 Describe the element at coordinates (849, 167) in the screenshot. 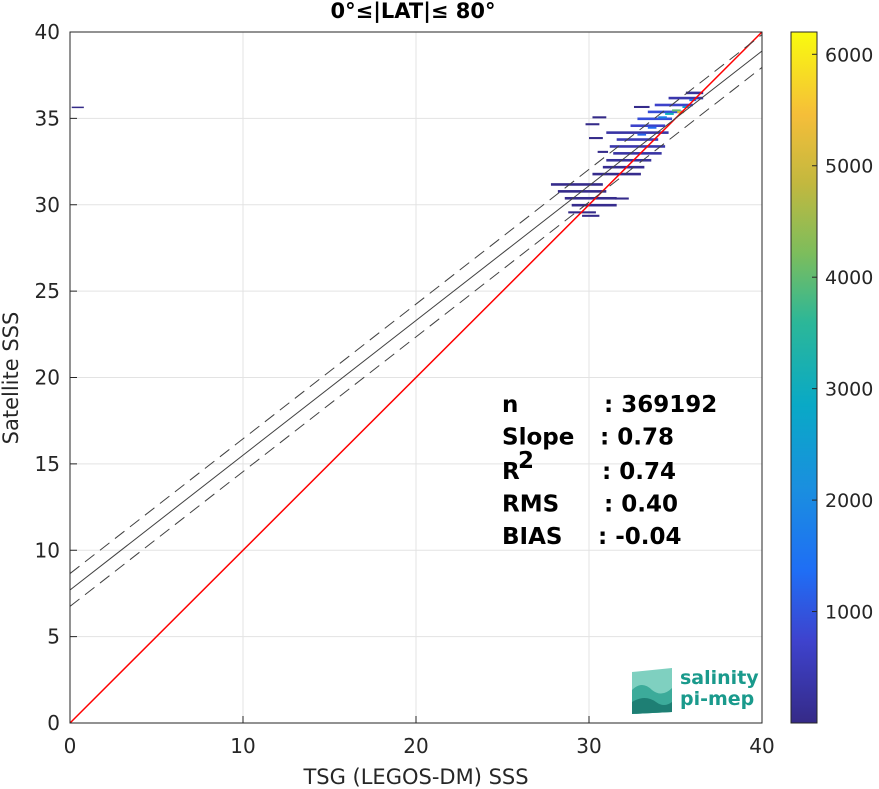

I see `colorbar-tick-label: 5000` at that location.